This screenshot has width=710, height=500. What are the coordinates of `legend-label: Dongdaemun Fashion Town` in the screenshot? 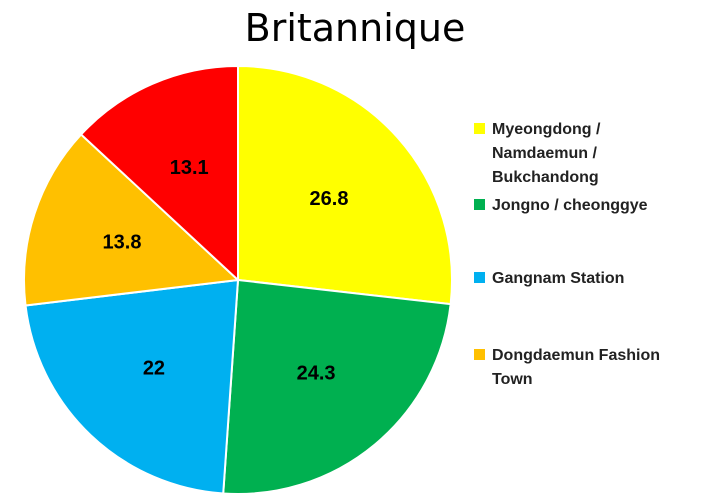 It's located at (576, 367).